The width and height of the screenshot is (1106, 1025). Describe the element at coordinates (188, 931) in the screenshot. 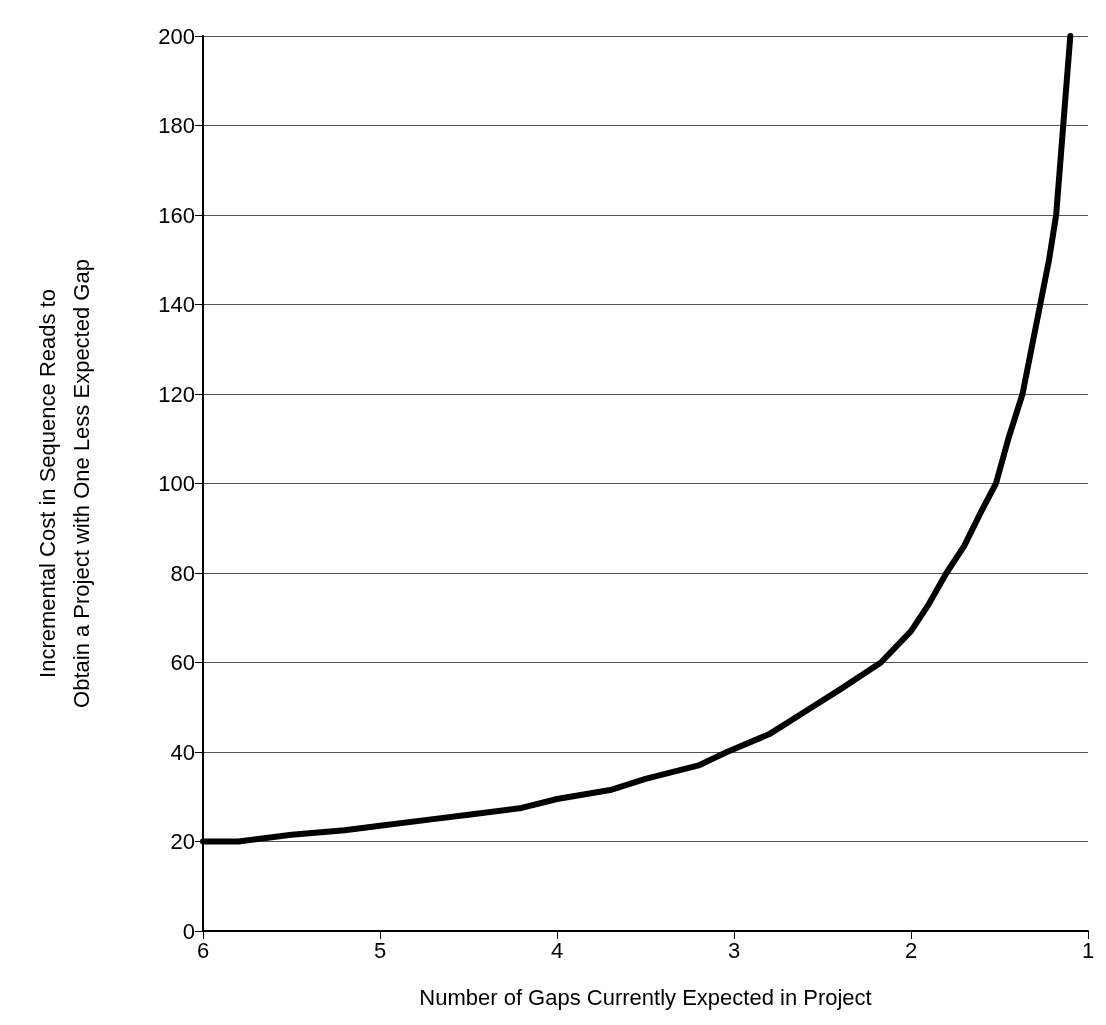

I see `y-tick-label: 0` at that location.